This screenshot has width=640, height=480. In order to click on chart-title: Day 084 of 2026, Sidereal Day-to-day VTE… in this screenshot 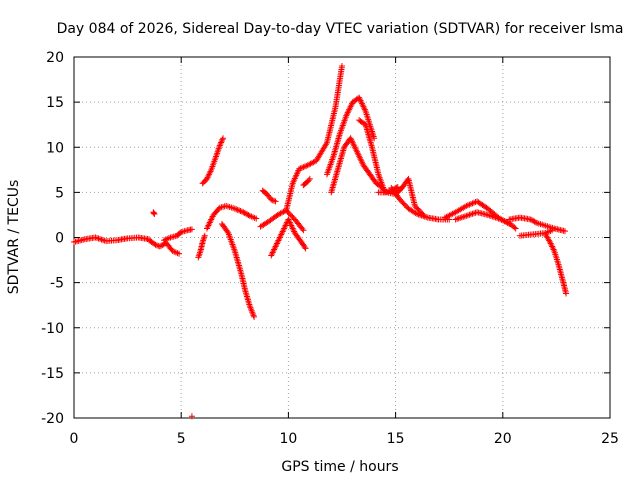, I will do `click(340, 29)`.